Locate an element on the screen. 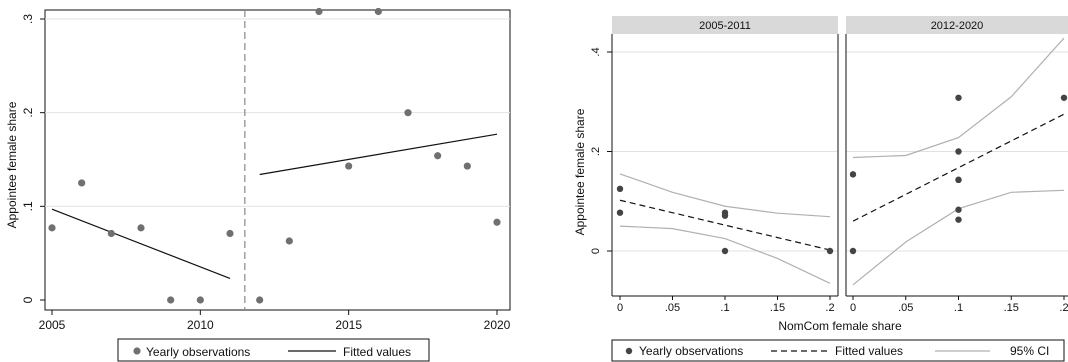 This screenshot has width=1068, height=362. right-x-axis-label: NomCom female share is located at coordinates (840, 326).